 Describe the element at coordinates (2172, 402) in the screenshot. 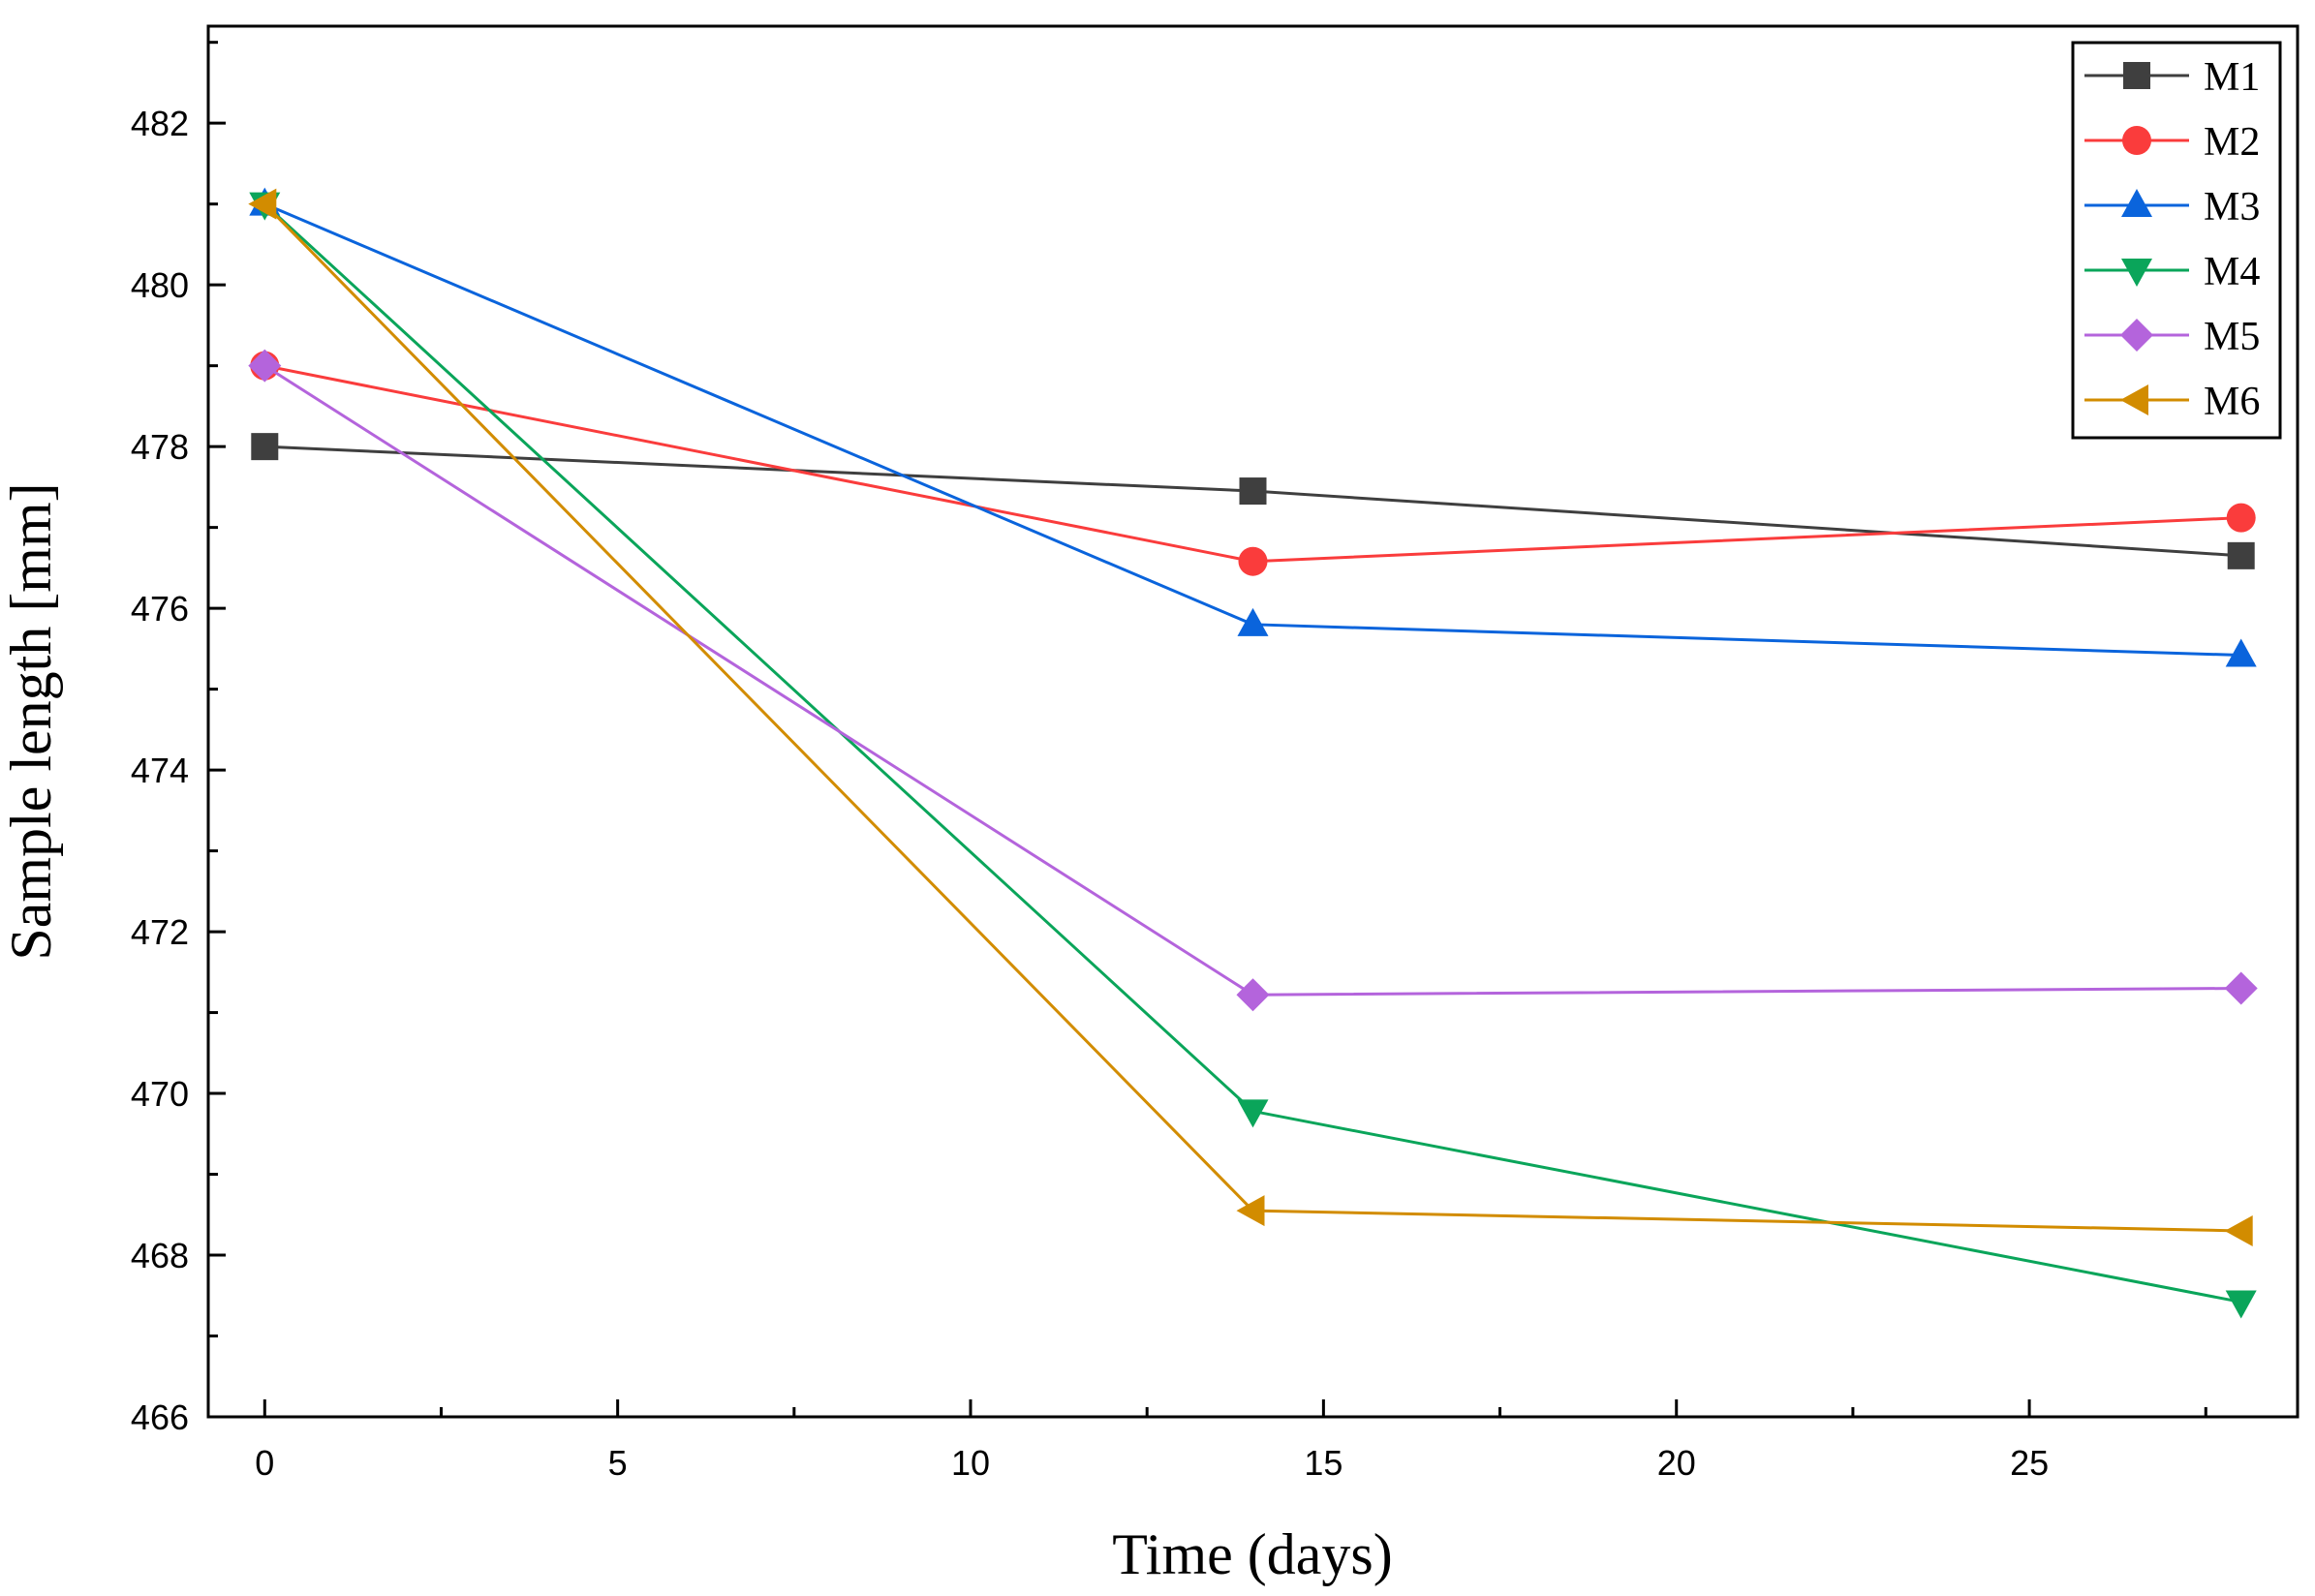

I see `legend-item: M6` at that location.